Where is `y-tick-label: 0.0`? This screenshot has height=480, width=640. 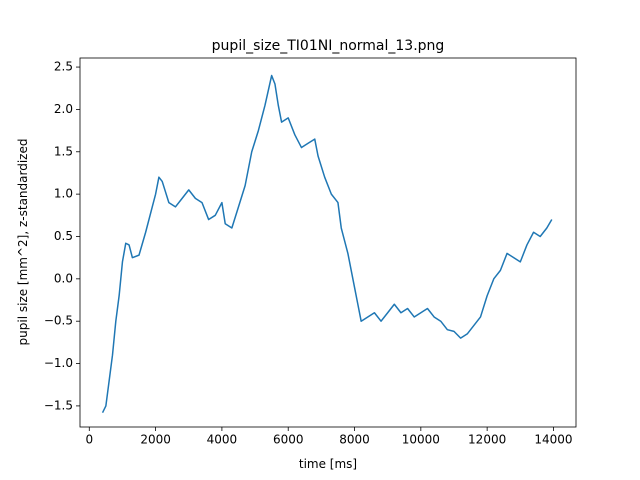 y-tick-label: 0.0 is located at coordinates (63, 278).